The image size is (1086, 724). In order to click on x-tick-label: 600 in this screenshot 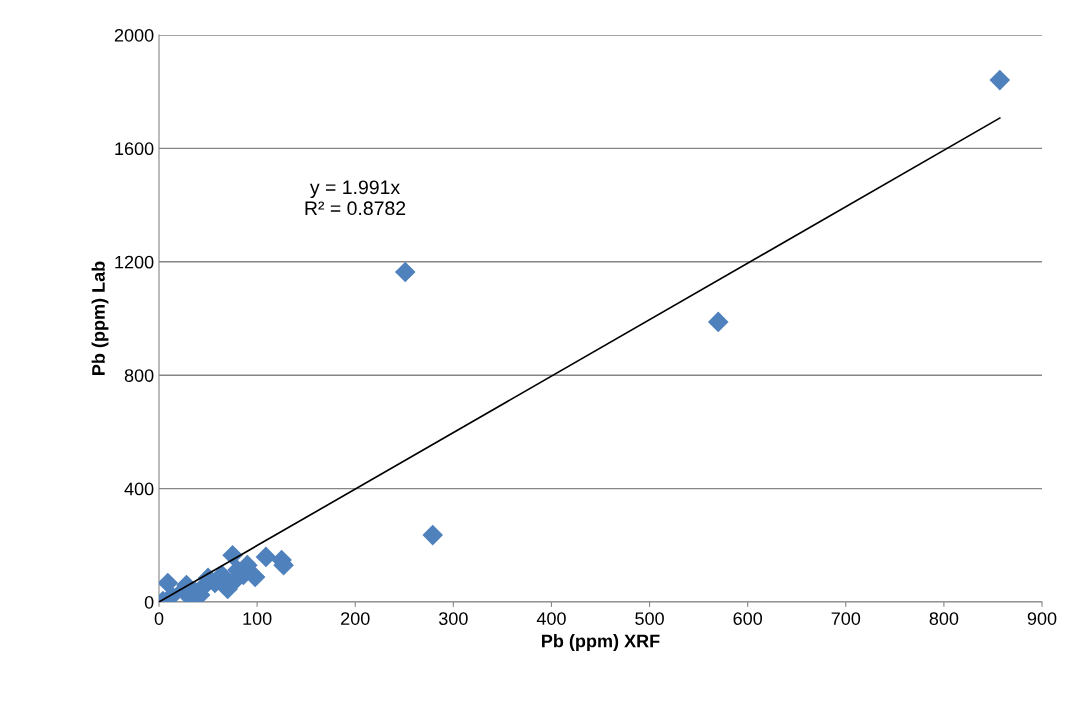, I will do `click(748, 618)`.